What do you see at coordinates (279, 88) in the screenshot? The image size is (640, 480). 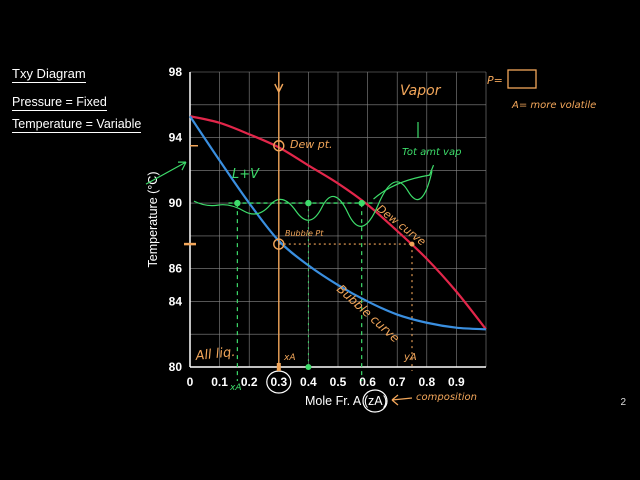 I see `feed-arrow-top` at bounding box center [279, 88].